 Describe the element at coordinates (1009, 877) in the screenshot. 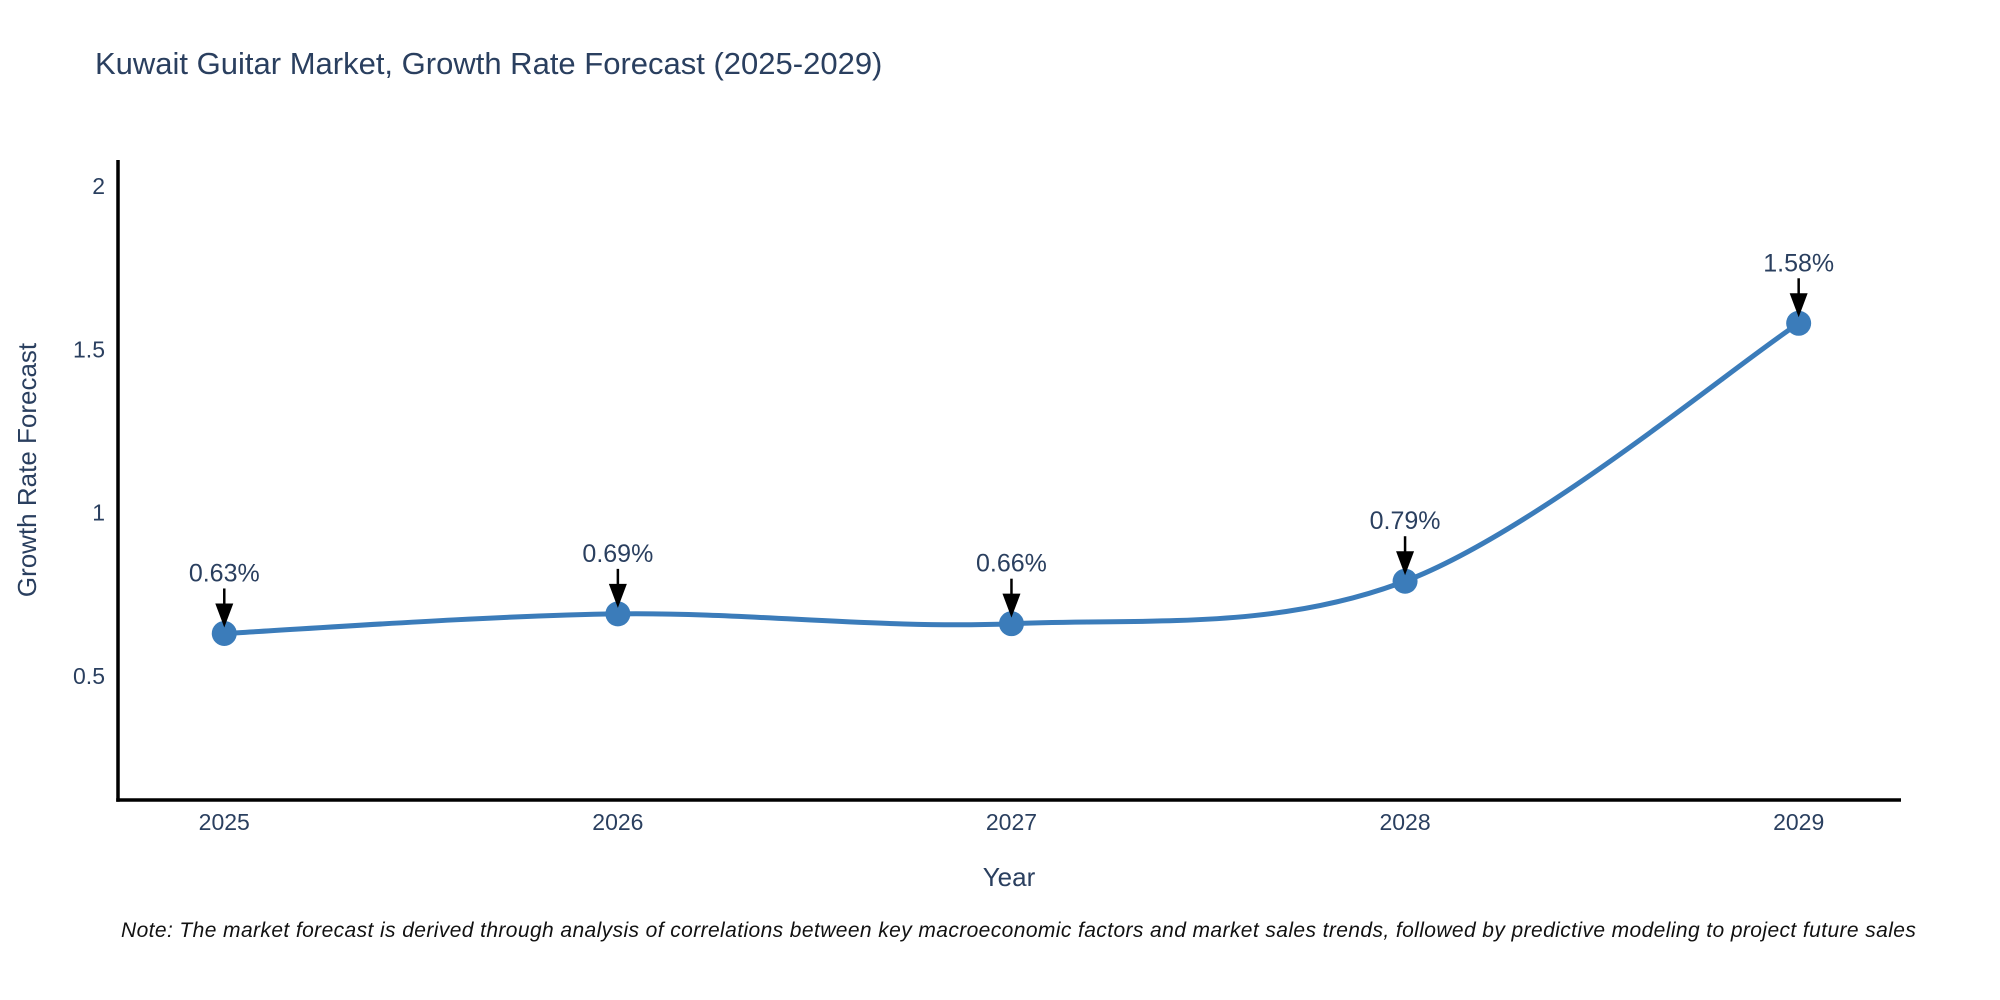

I see `x-axis-title: Year` at that location.